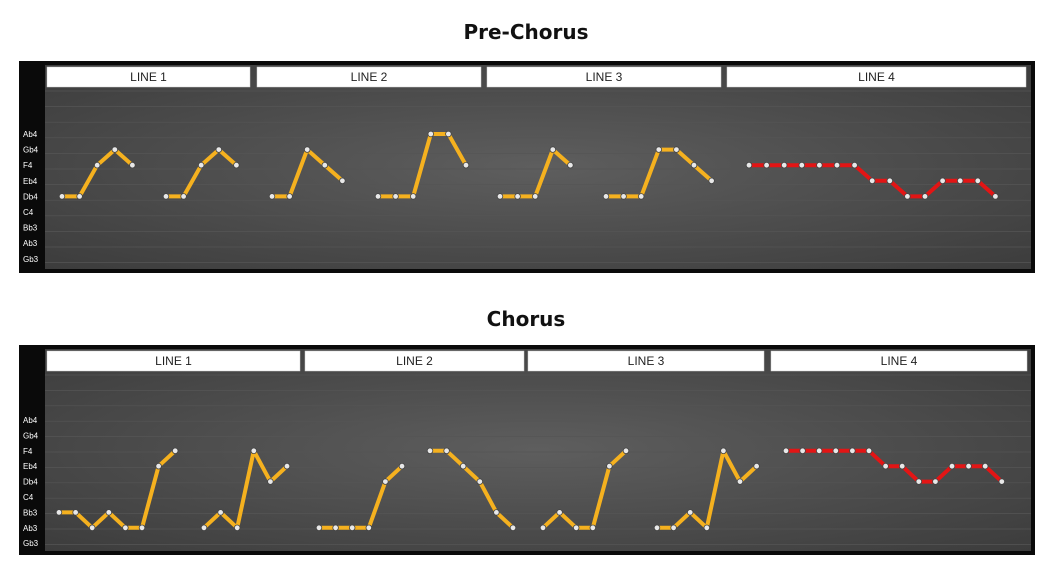  Describe the element at coordinates (30, 134) in the screenshot. I see `y-tick-label: Ab4` at that location.